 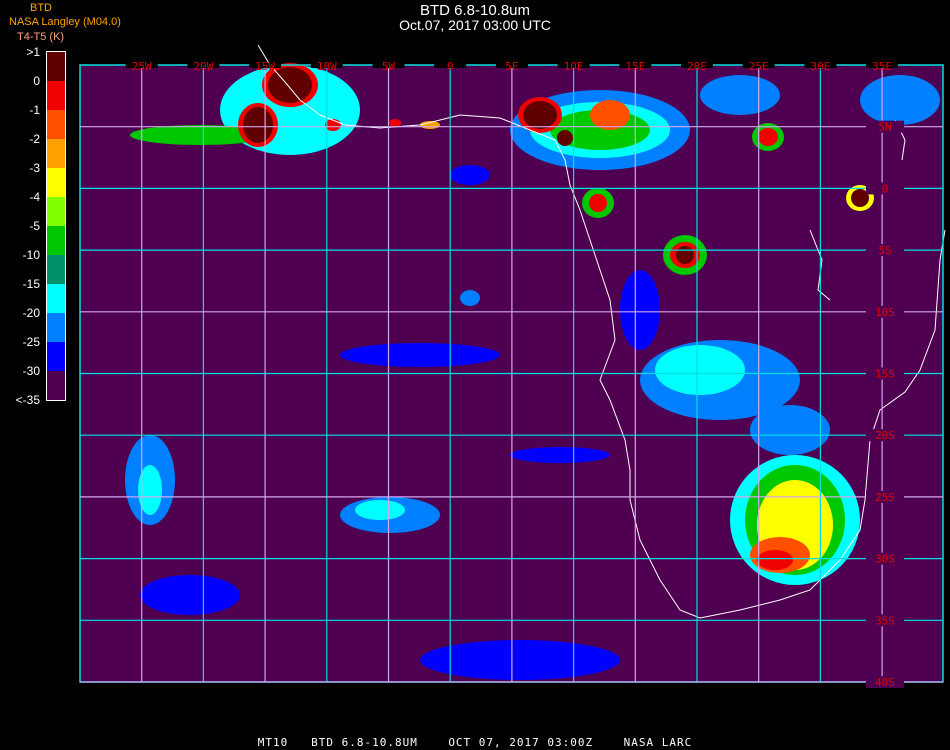 What do you see at coordinates (31, 255) in the screenshot?
I see `legend-label: -10` at bounding box center [31, 255].